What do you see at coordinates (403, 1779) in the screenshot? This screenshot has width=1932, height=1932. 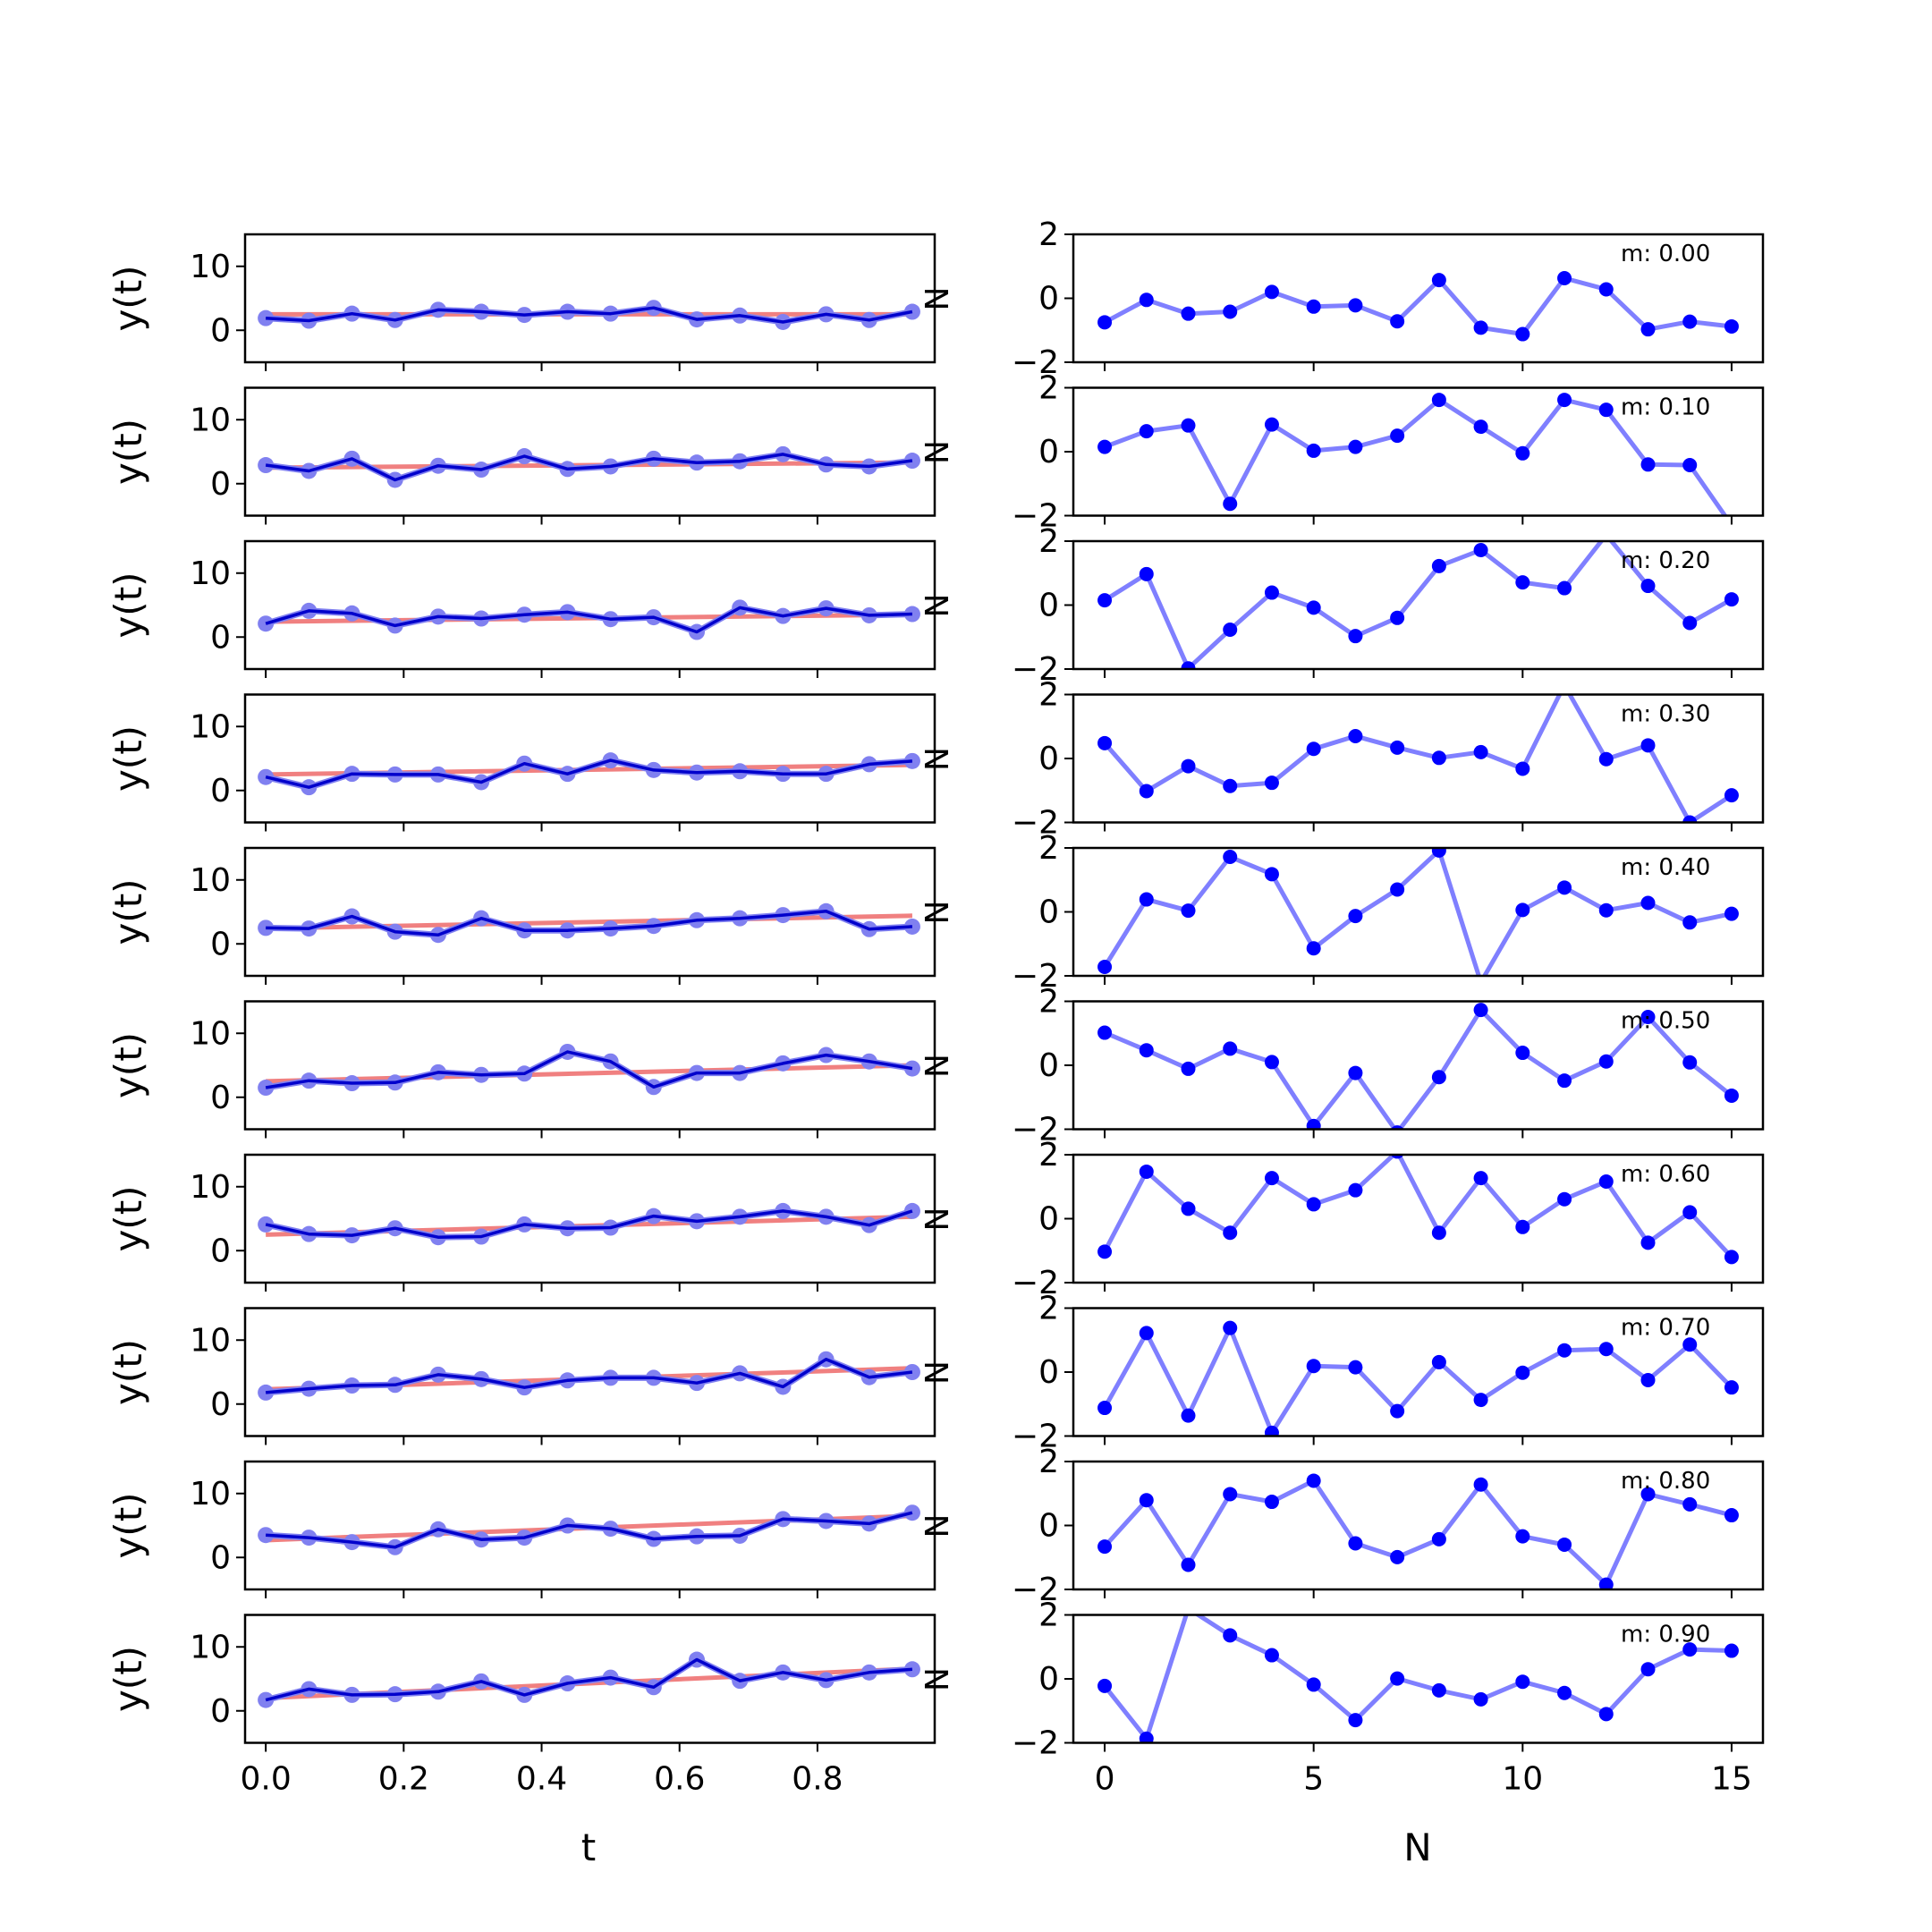 I see `x-tick-label: 0.2` at bounding box center [403, 1779].